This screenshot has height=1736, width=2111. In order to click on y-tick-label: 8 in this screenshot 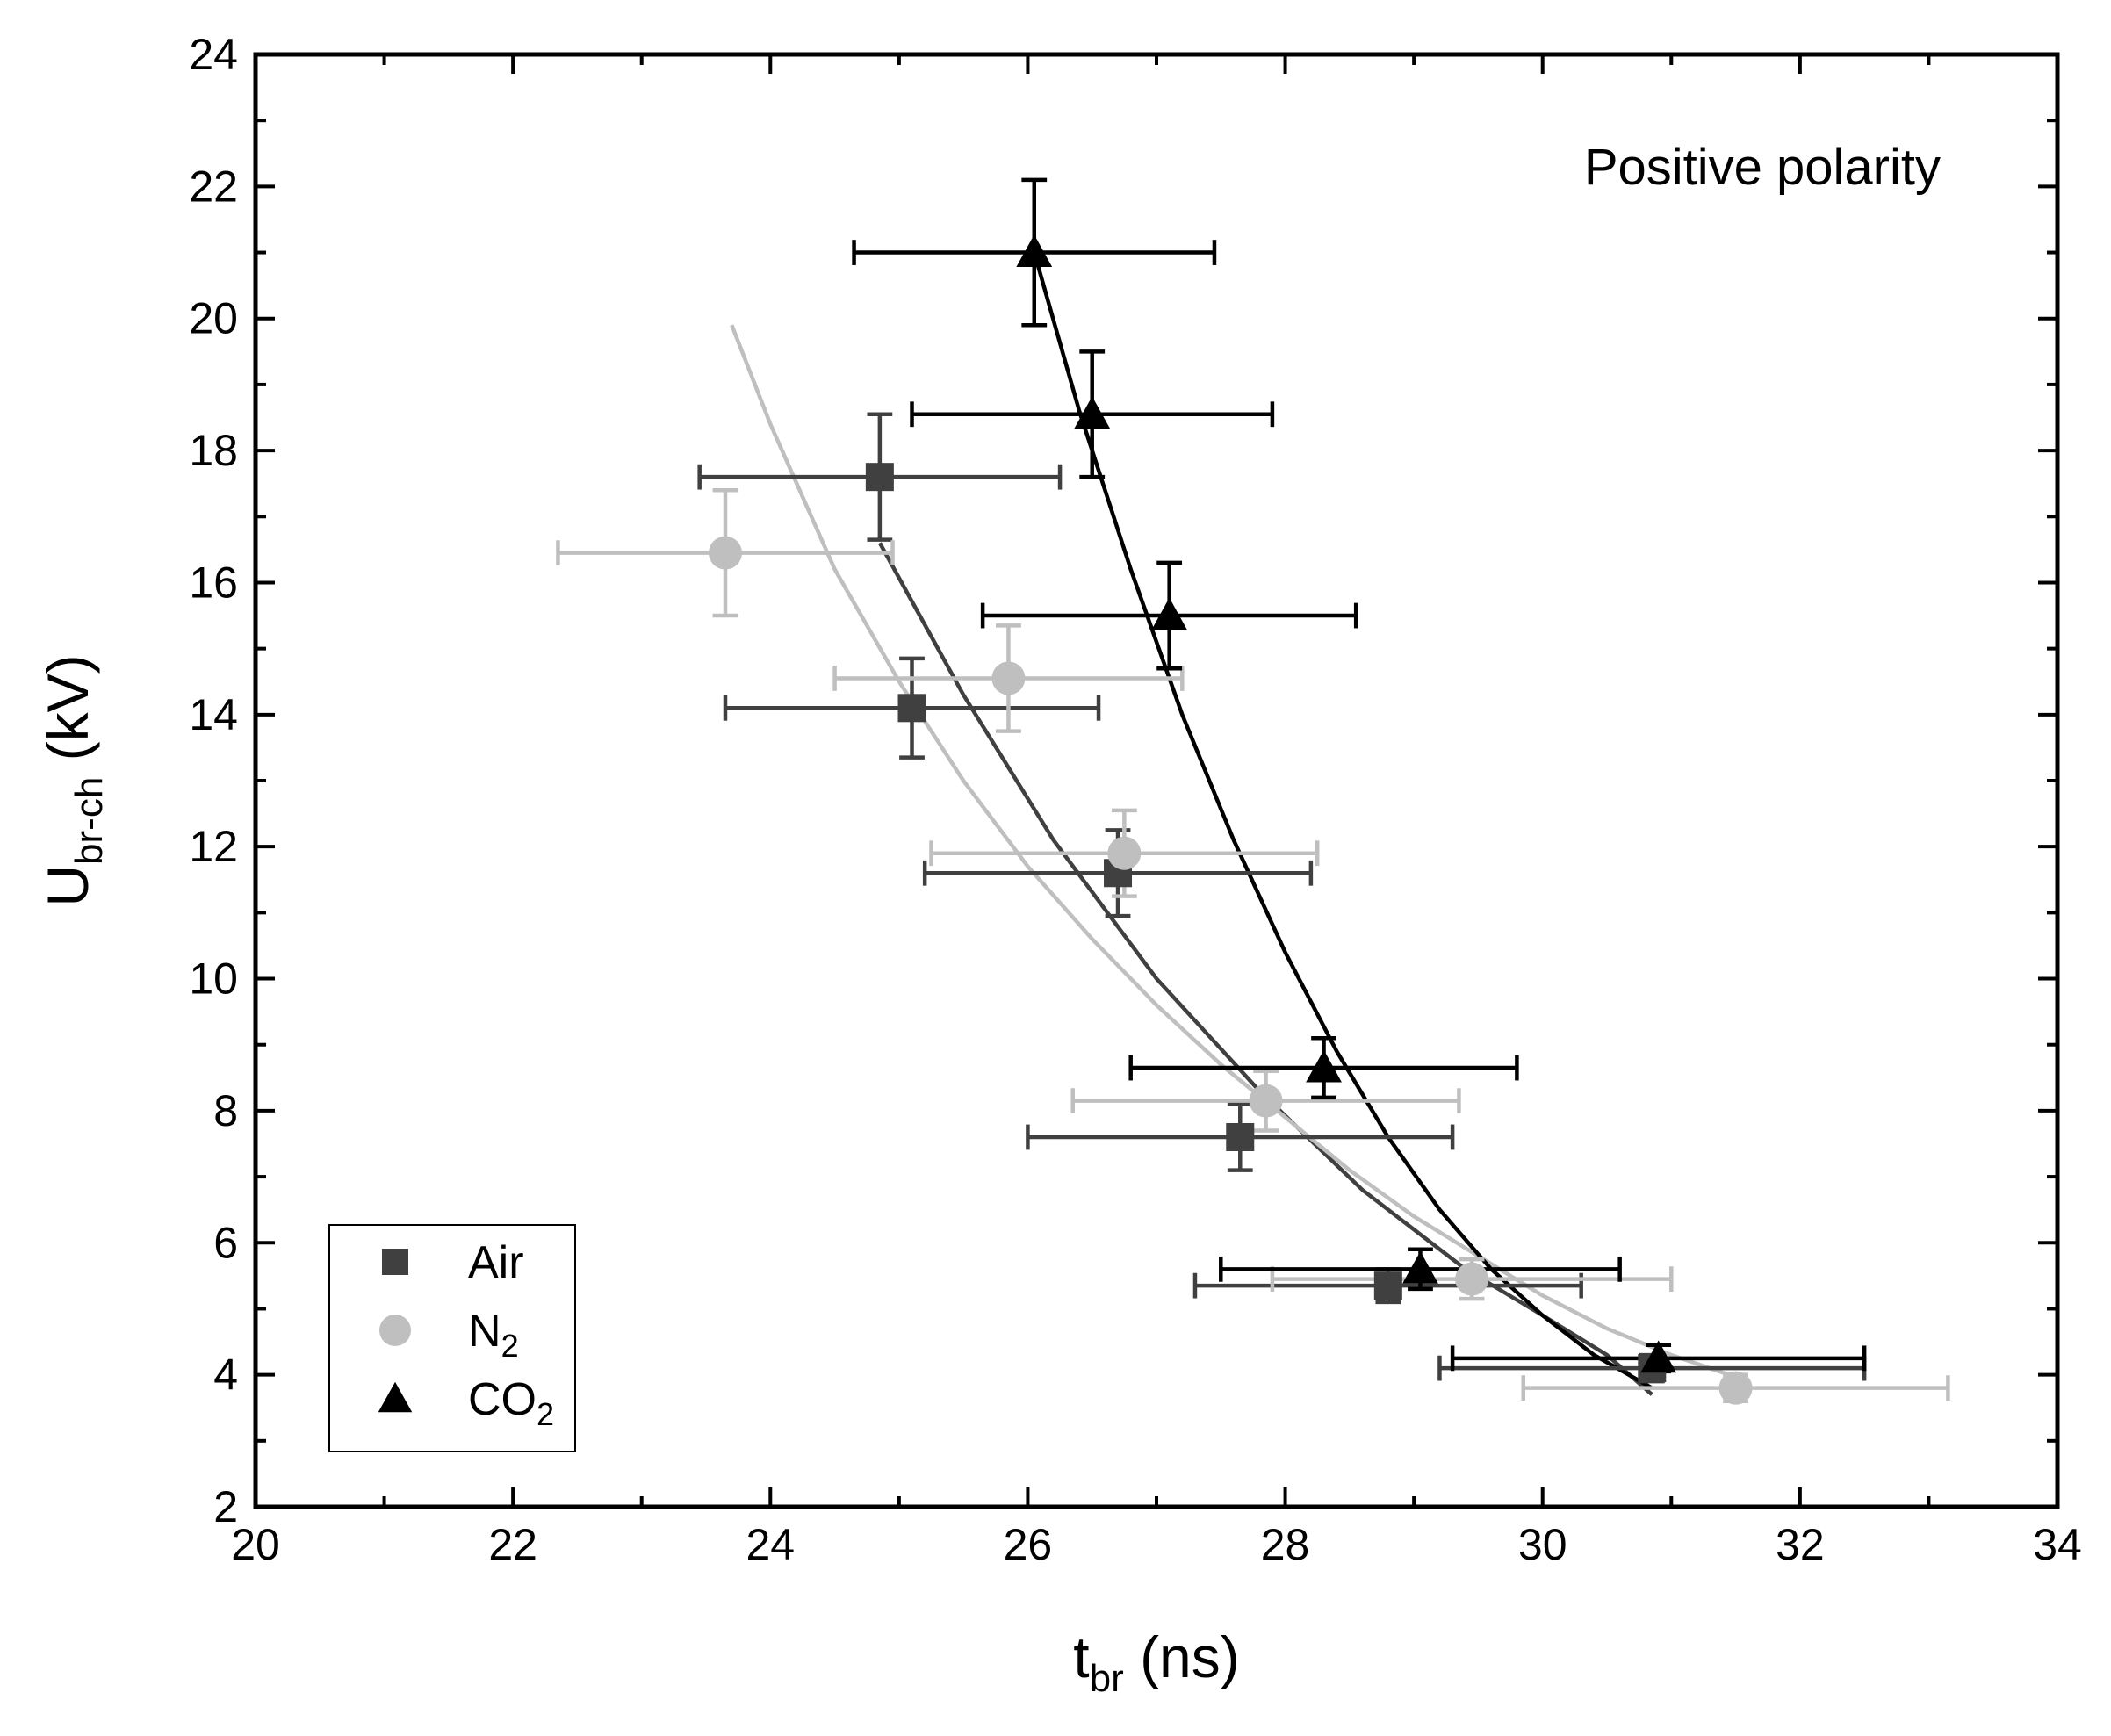, I will do `click(225, 1110)`.